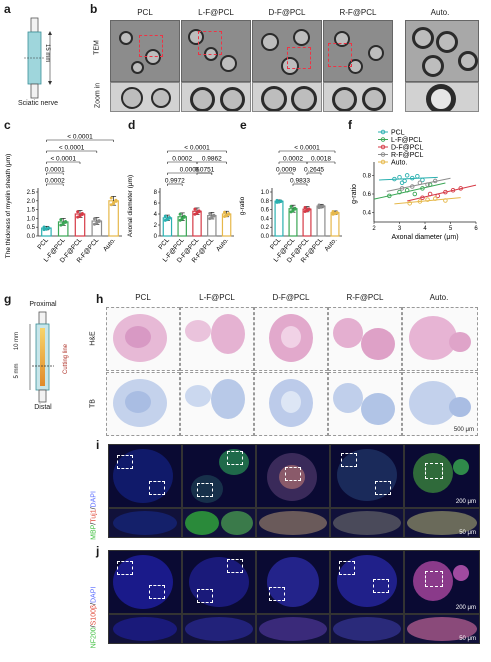  What do you see at coordinates (156, 193) in the screenshot?
I see `y-tick-label: 8` at bounding box center [156, 193].